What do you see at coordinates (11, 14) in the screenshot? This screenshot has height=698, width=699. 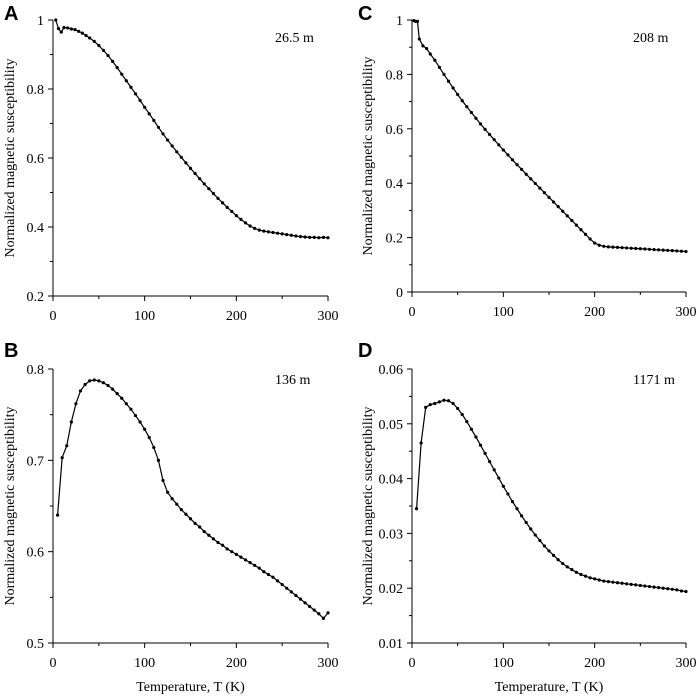 I see `panel-letter: A` at bounding box center [11, 14].